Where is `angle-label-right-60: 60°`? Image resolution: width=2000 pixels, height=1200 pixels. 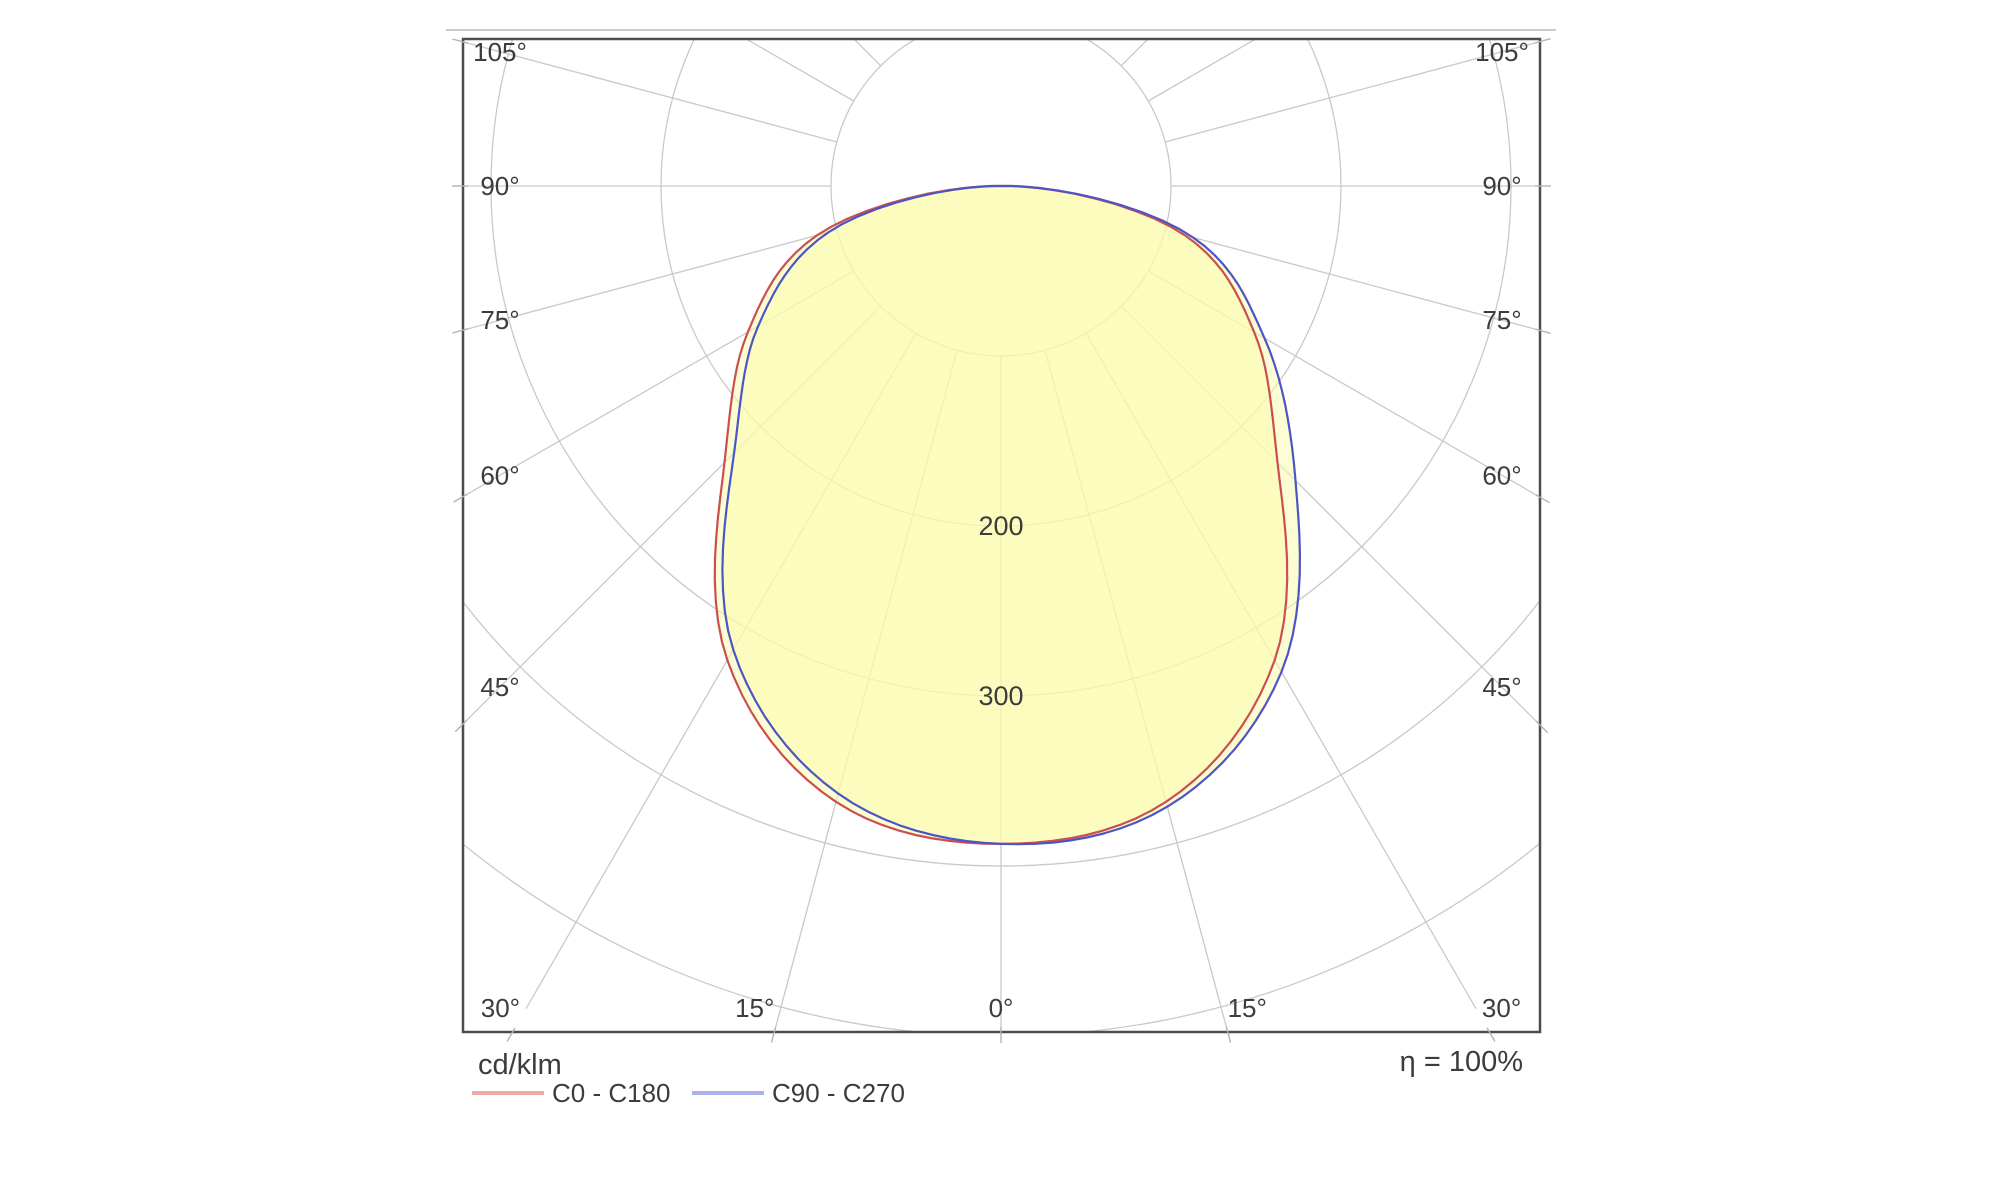
angle-label-right-60: 60° is located at coordinates (1501, 475).